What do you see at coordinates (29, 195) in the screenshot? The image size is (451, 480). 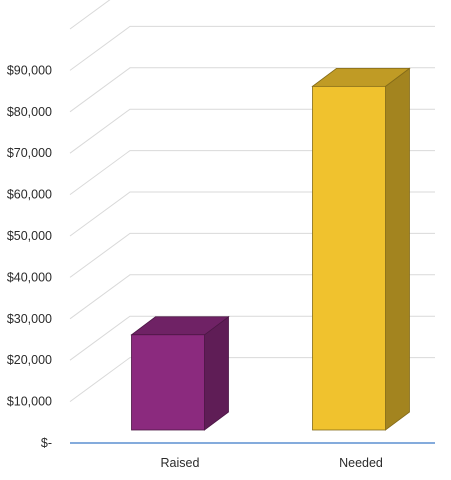 I see `y-tick-label: $60,000` at bounding box center [29, 195].